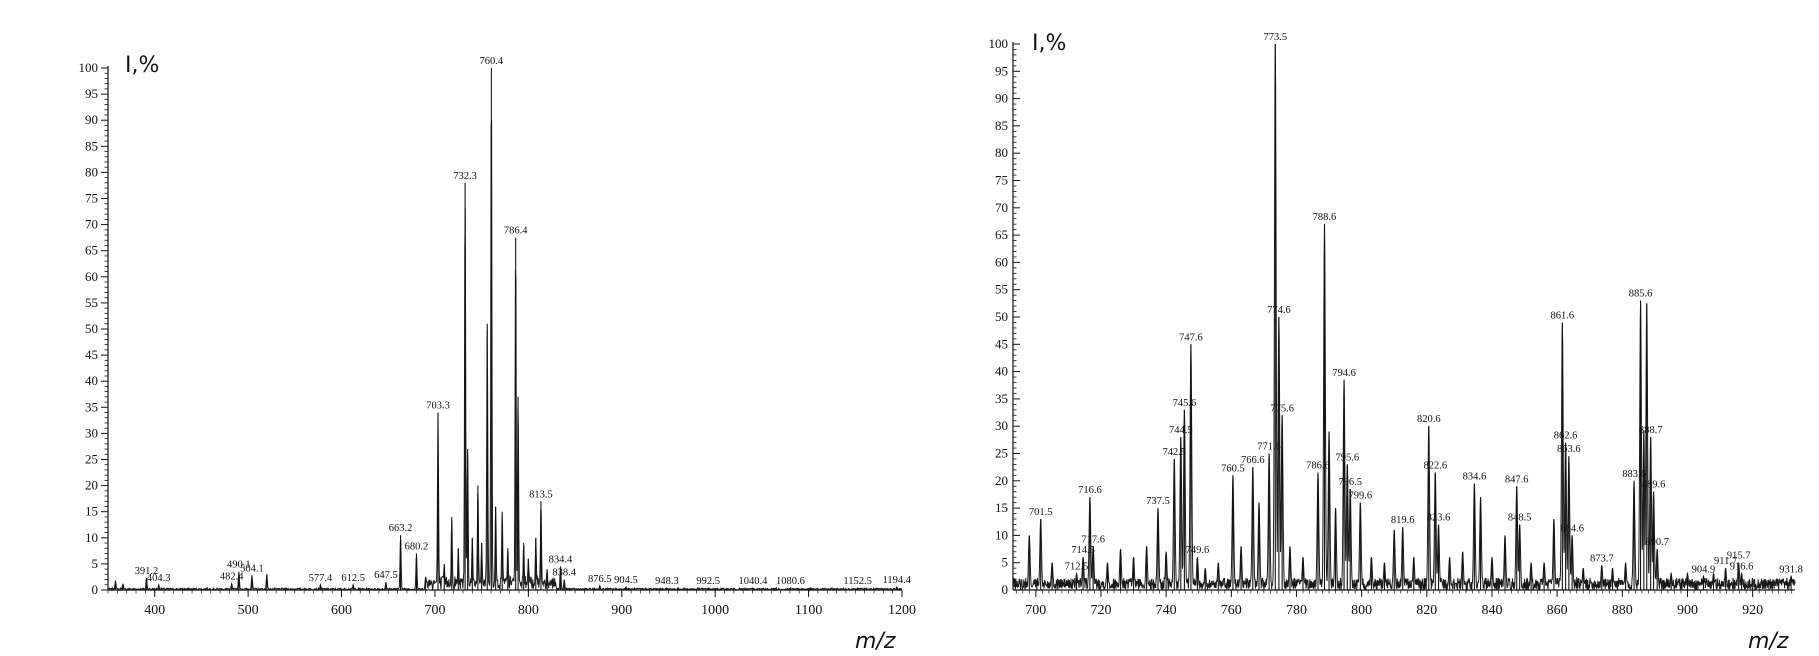  What do you see at coordinates (1093, 539) in the screenshot?
I see `peak-label: 717.6` at bounding box center [1093, 539].